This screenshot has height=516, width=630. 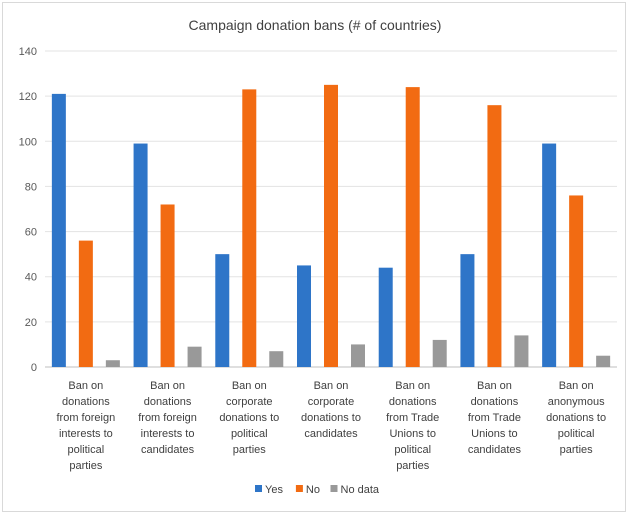 I want to click on y-tick-label: 40, so click(x=31, y=278).